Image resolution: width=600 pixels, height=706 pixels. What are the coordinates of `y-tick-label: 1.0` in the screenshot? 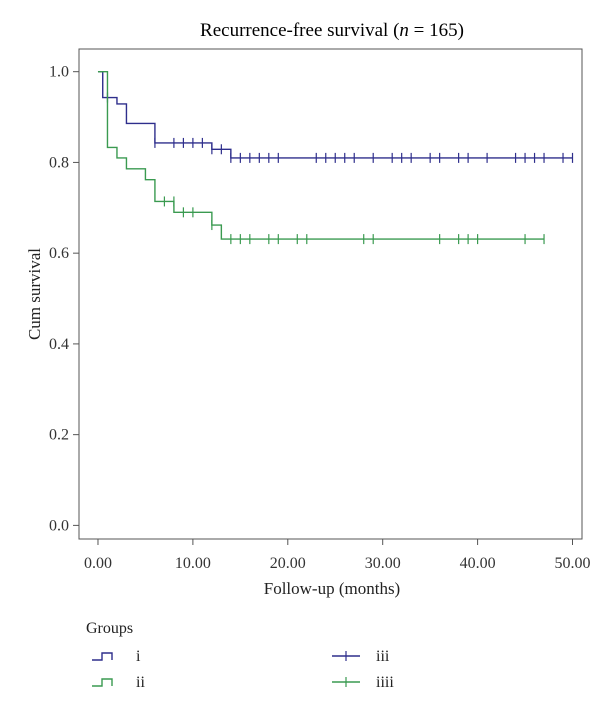 It's located at (59, 72).